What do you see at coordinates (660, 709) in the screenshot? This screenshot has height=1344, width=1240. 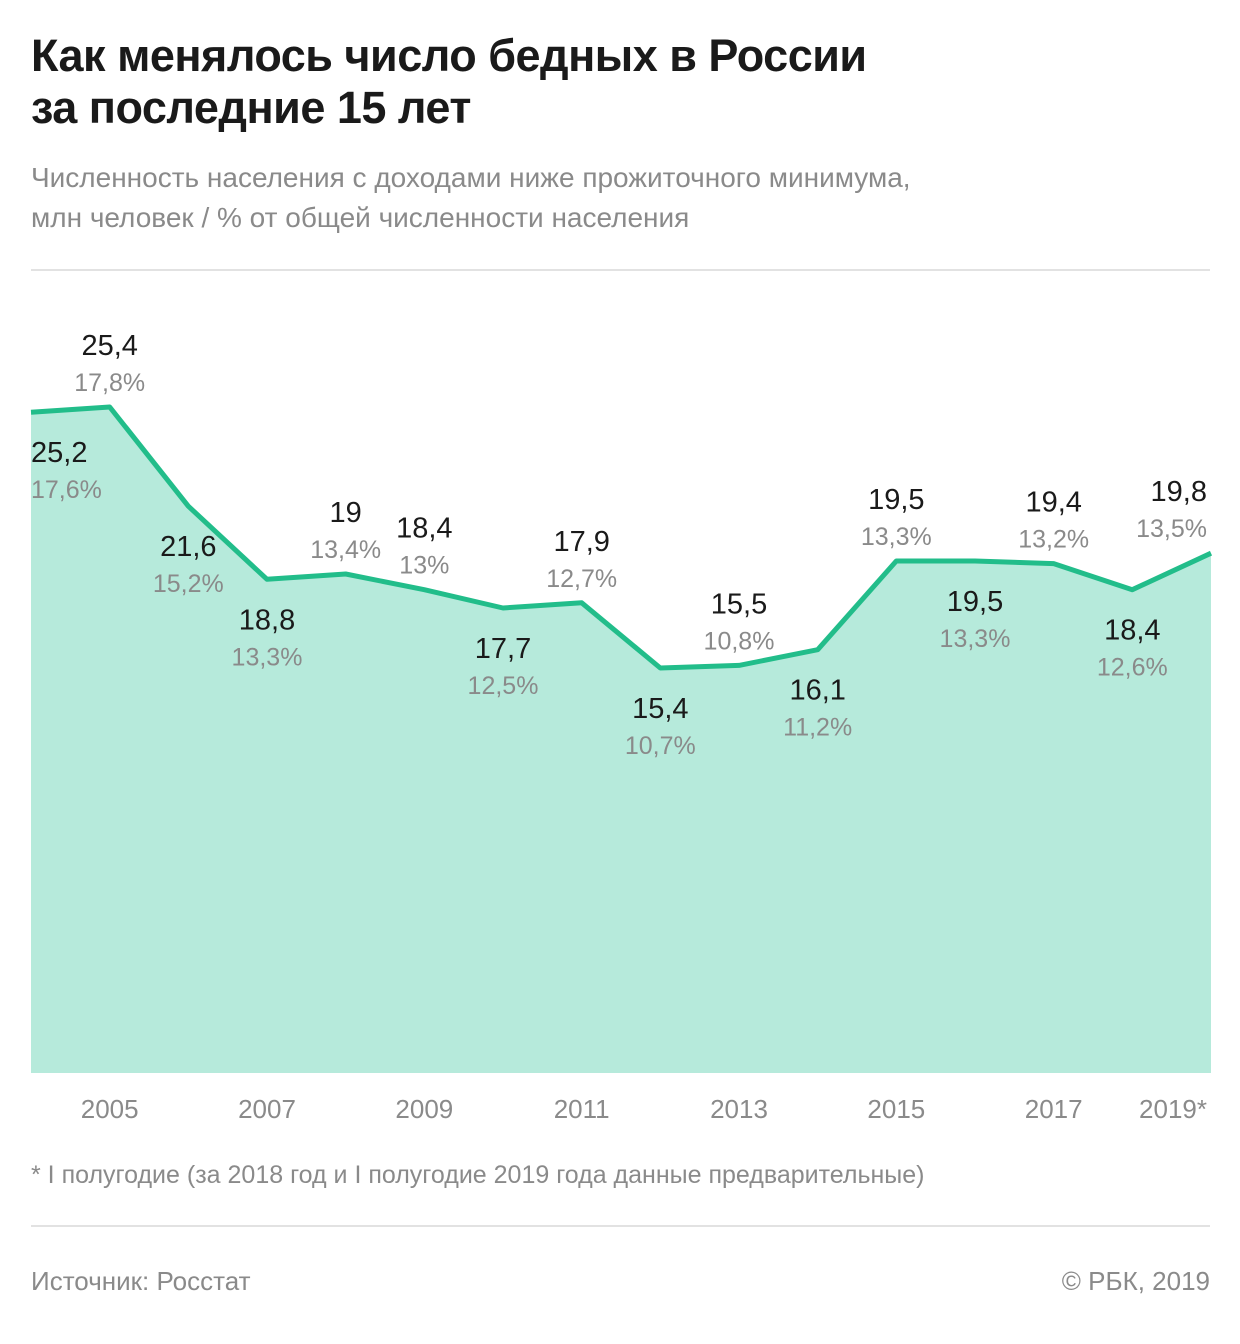 I see `value-label: 15,4` at bounding box center [660, 709].